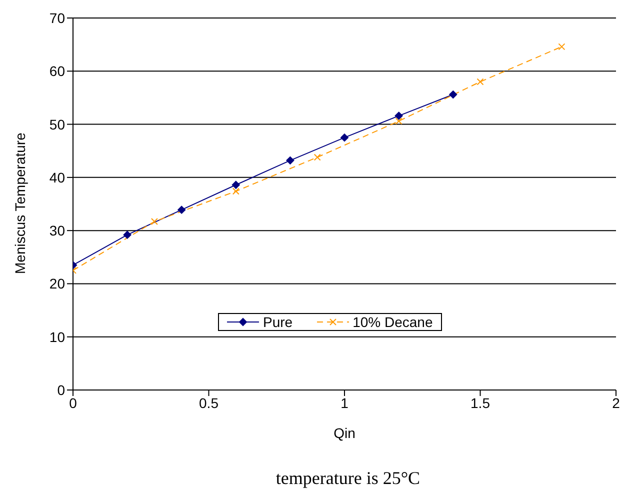 The image size is (637, 500). Describe the element at coordinates (57, 284) in the screenshot. I see `y-tick-label: 20` at that location.